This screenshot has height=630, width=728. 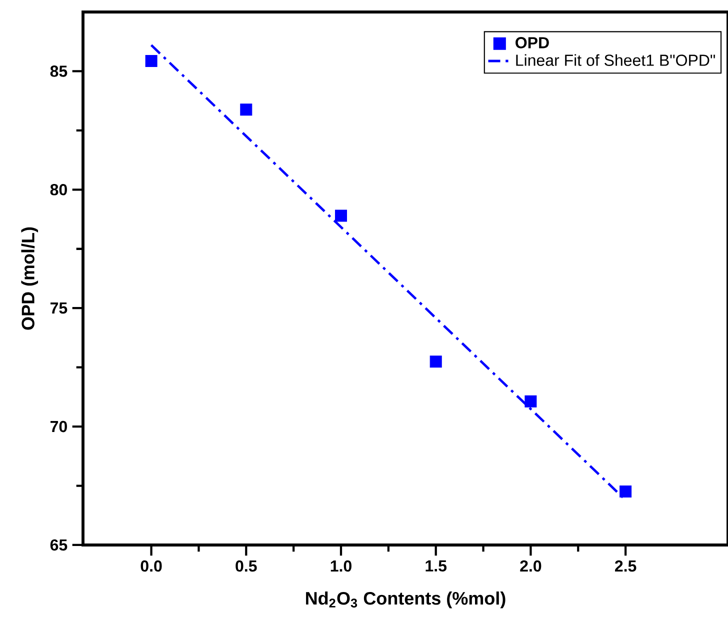 What do you see at coordinates (29, 278) in the screenshot?
I see `y-axis-title: OPD (mol/L)` at bounding box center [29, 278].